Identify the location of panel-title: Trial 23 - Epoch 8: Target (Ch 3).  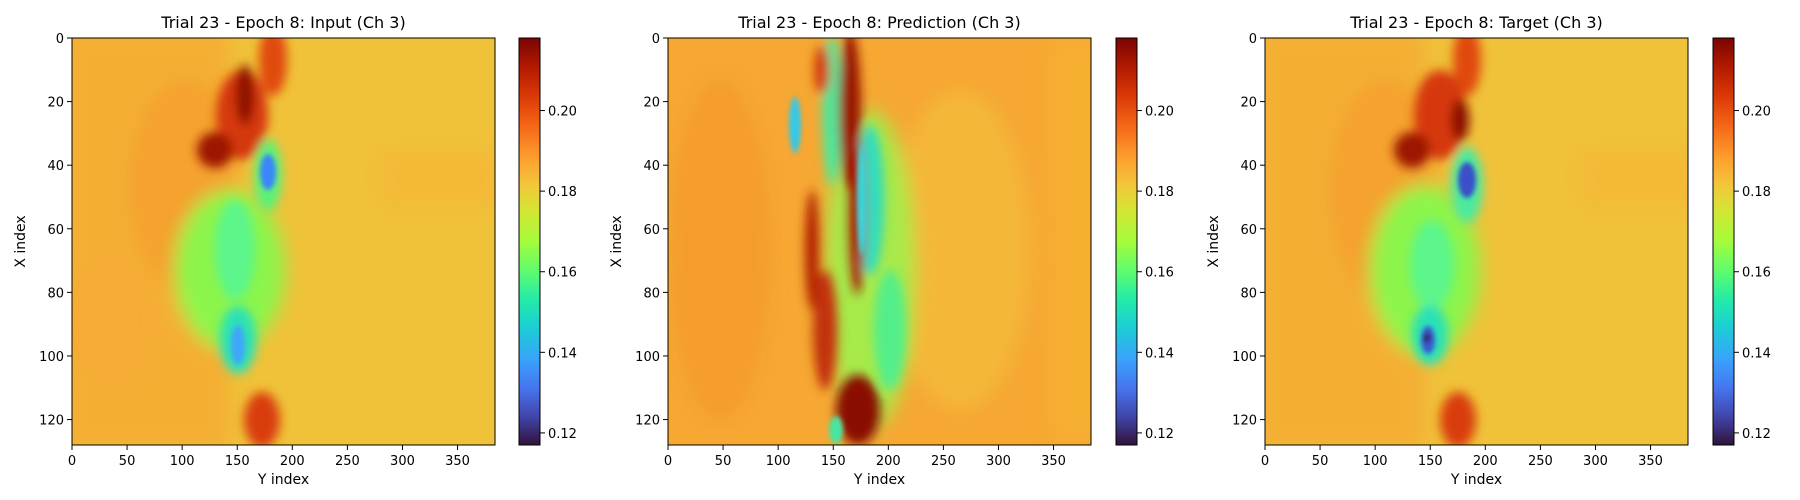
(1475, 22).